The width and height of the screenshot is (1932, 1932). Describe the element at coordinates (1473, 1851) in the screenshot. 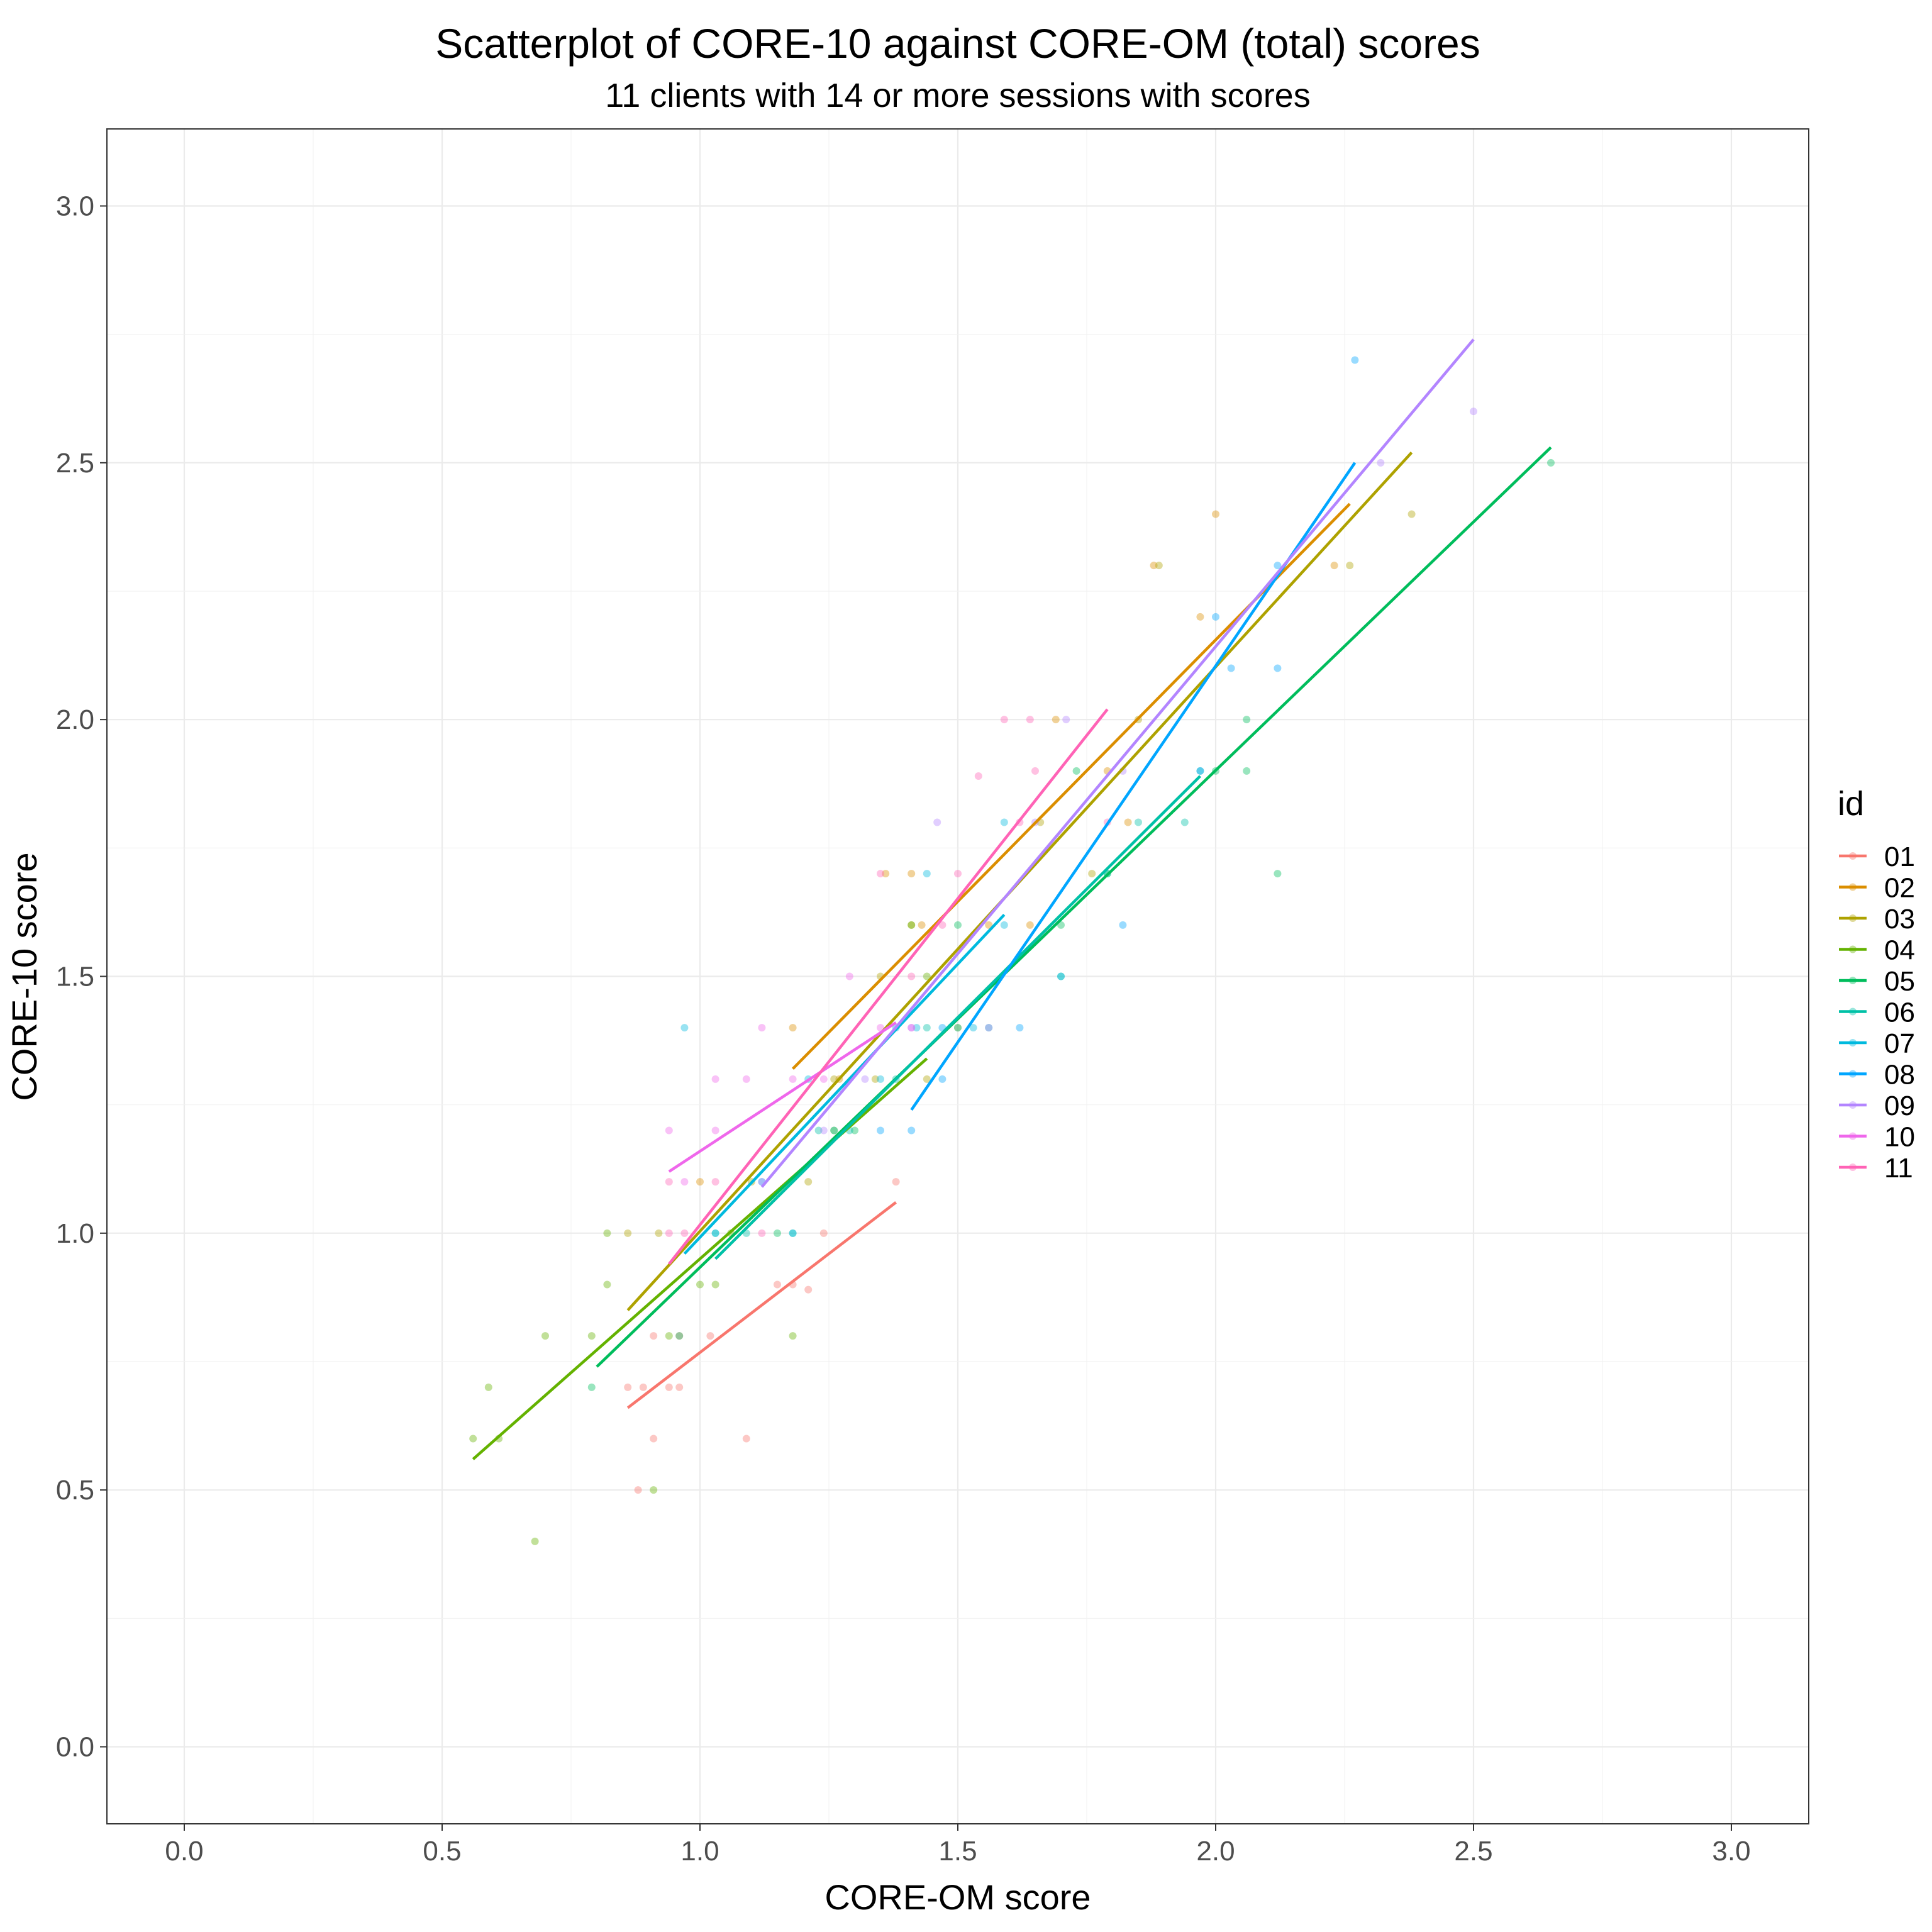

I see `x-tick-label: 2.5` at that location.